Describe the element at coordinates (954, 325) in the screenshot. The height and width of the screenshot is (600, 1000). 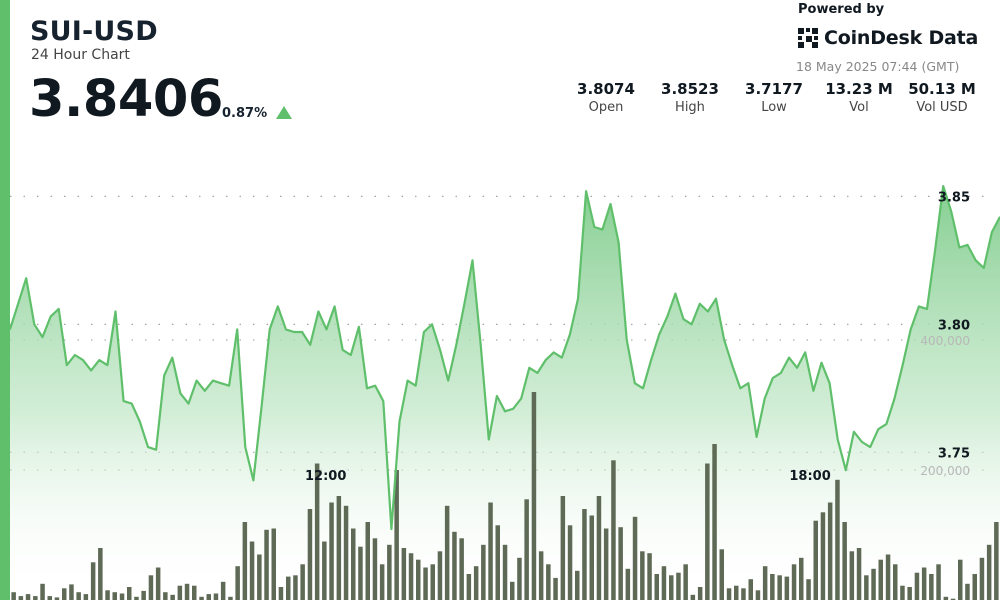
I see `price-tick-label: 3.80` at that location.